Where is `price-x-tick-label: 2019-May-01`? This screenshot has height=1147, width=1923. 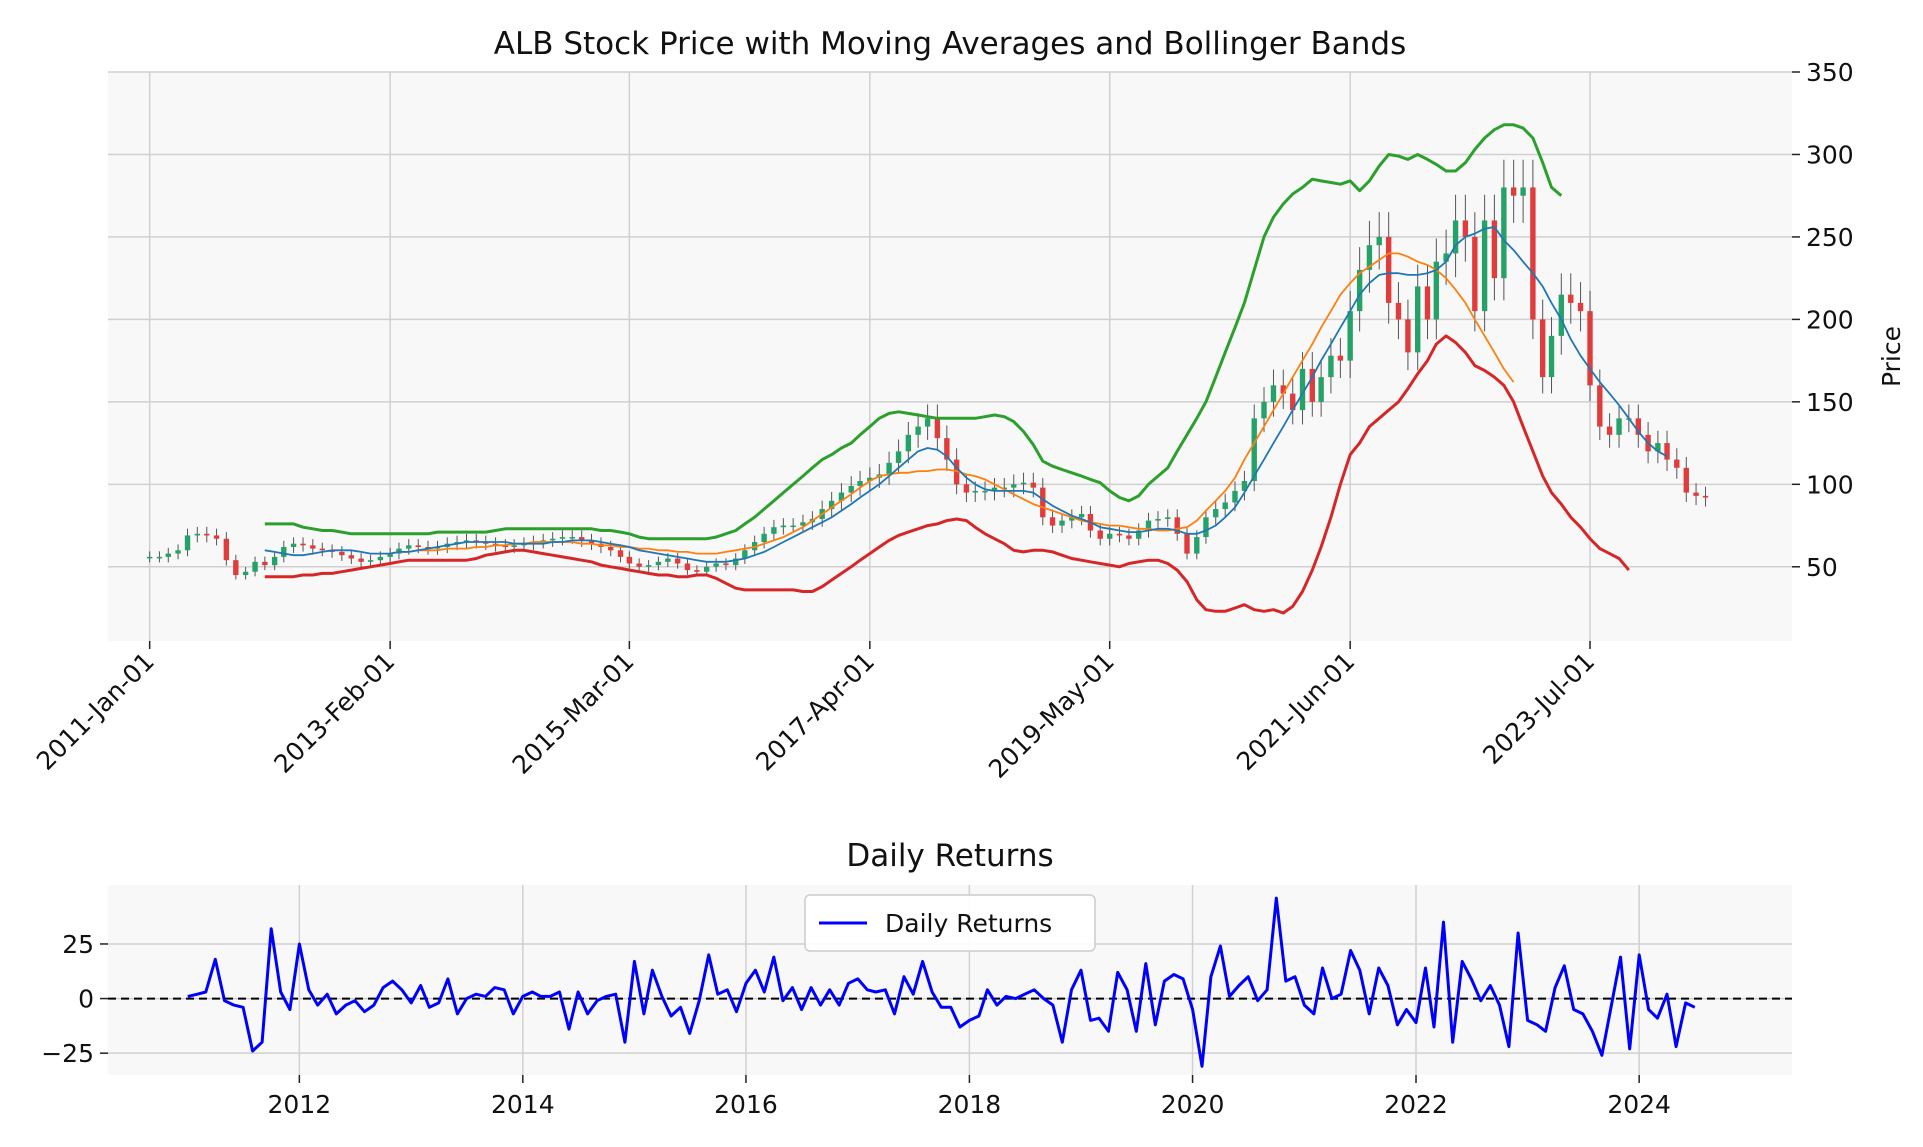
price-x-tick-label: 2019-May-01 is located at coordinates (1051, 715).